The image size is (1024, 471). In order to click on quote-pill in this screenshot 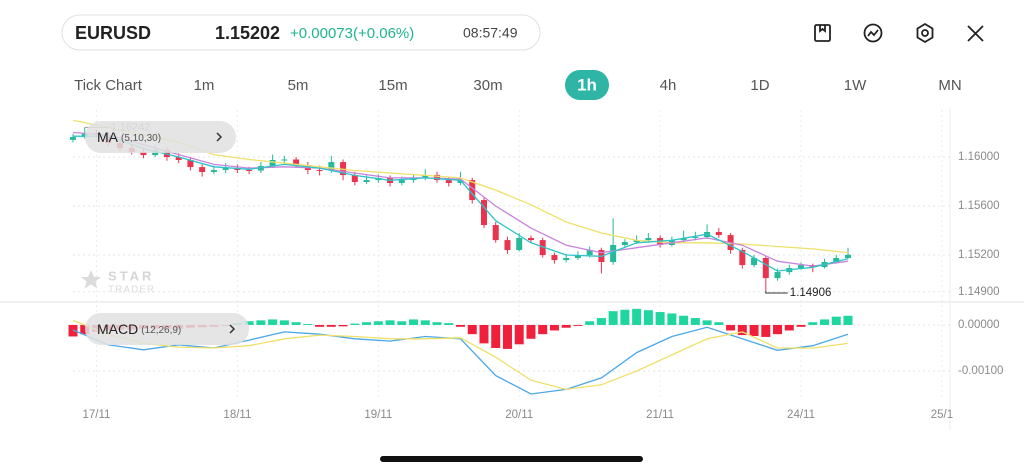, I will do `click(301, 32)`.